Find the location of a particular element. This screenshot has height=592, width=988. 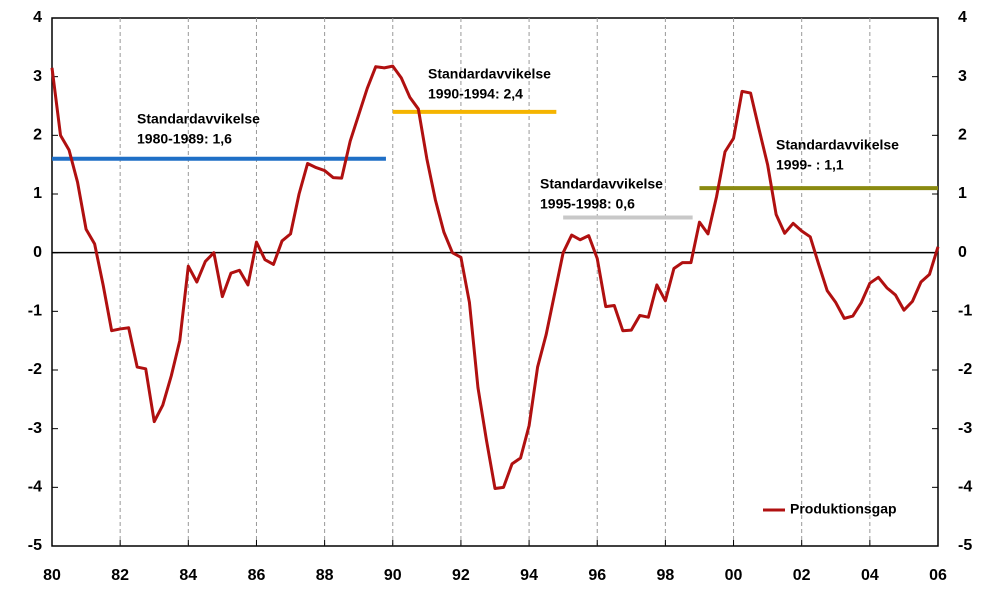

y2-tick-label: -2 is located at coordinates (965, 369).